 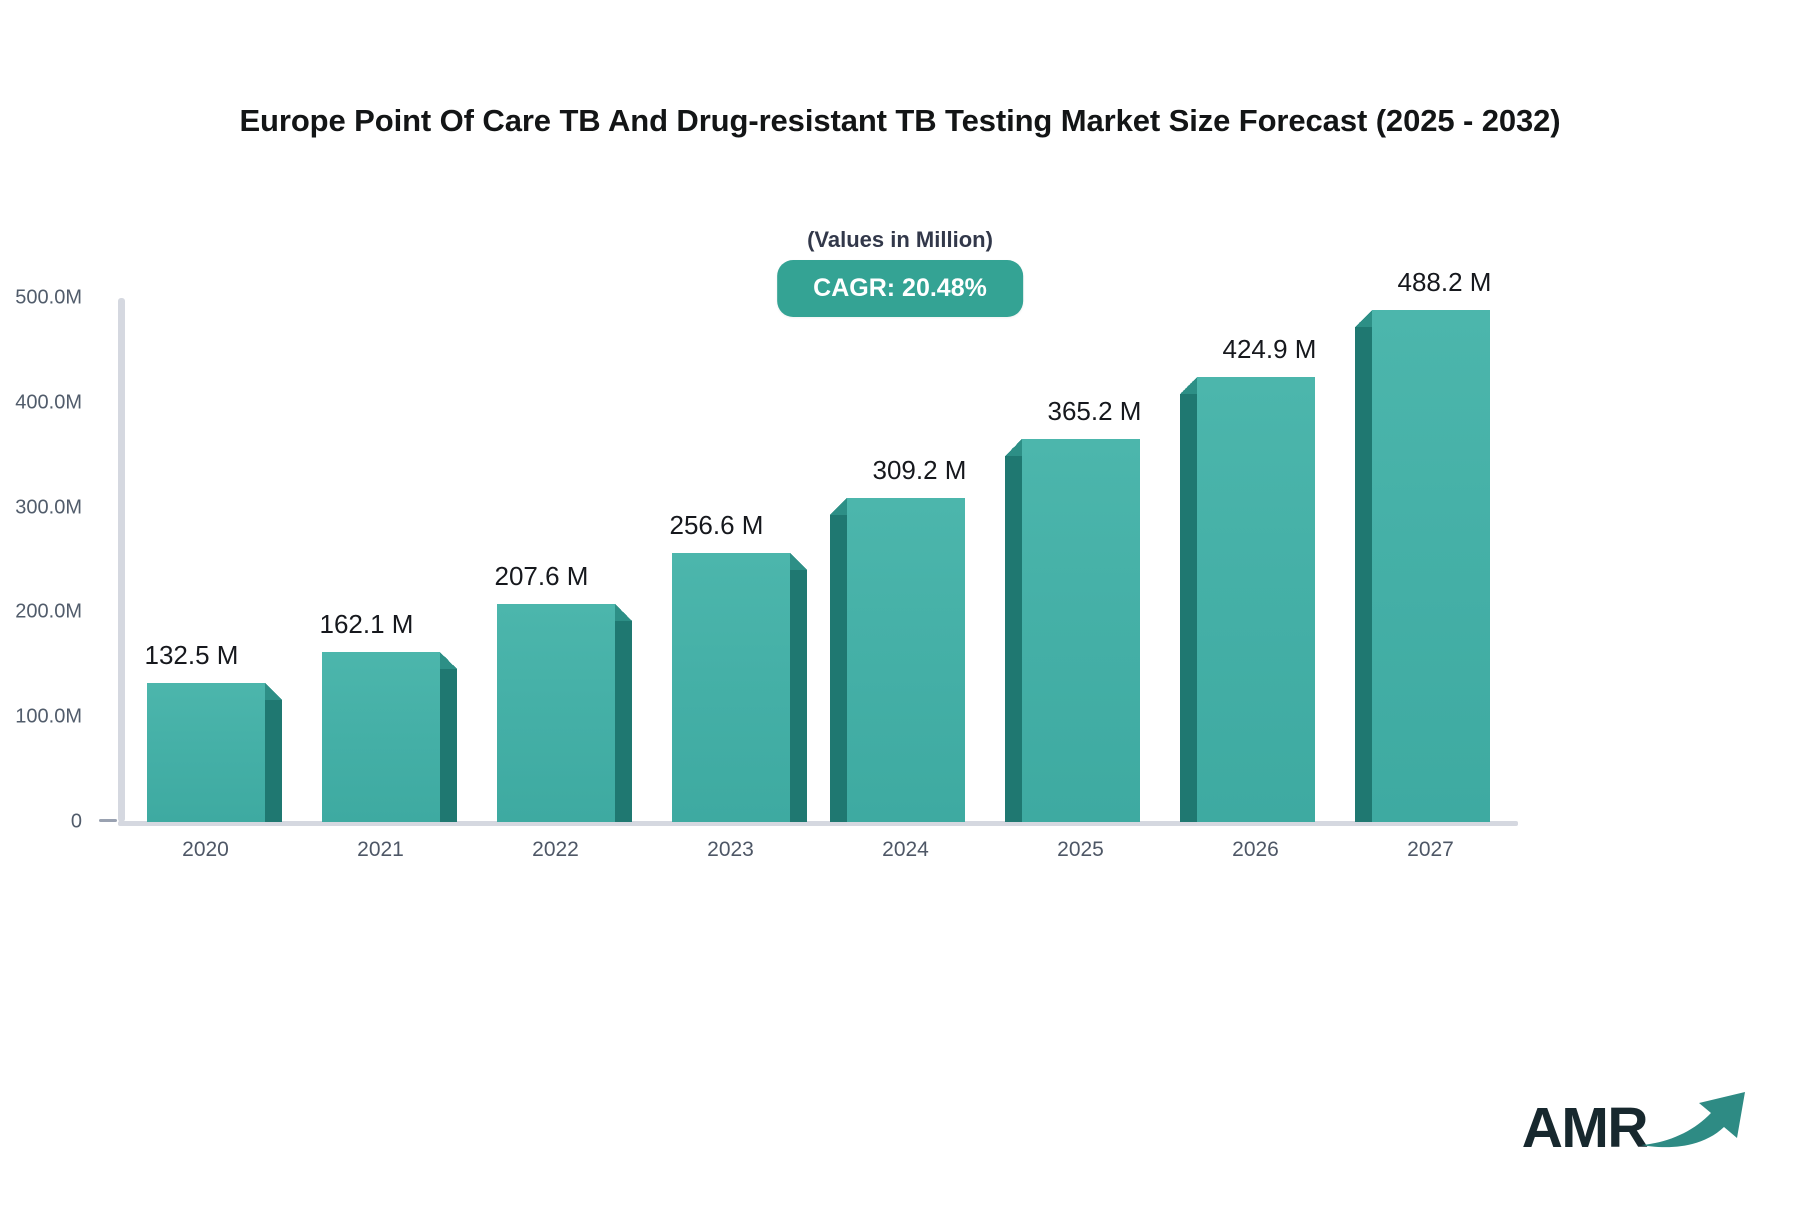 What do you see at coordinates (919, 469) in the screenshot?
I see `bar-value-label: 309.2 M` at bounding box center [919, 469].